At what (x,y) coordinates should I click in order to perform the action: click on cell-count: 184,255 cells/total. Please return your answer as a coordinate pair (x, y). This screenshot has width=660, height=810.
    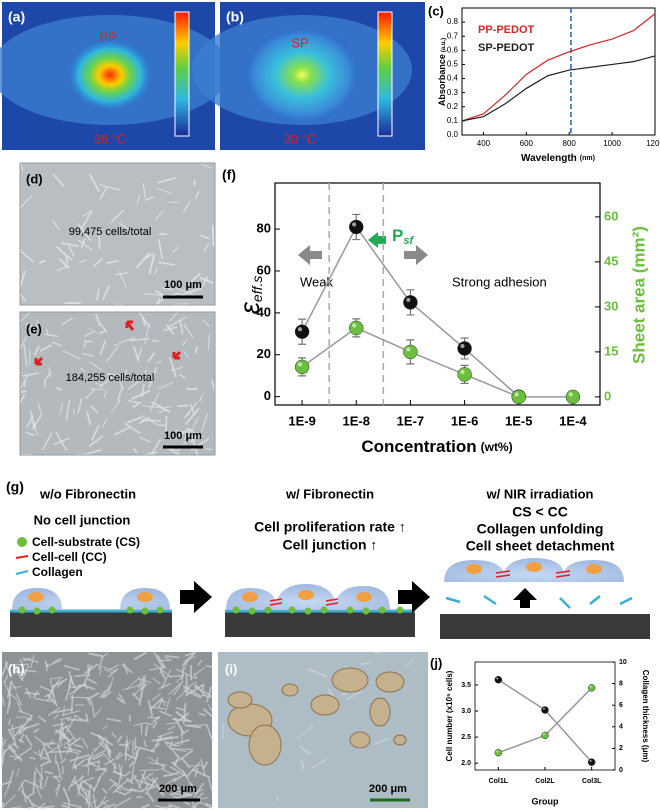
    Looking at the image, I should click on (110, 378).